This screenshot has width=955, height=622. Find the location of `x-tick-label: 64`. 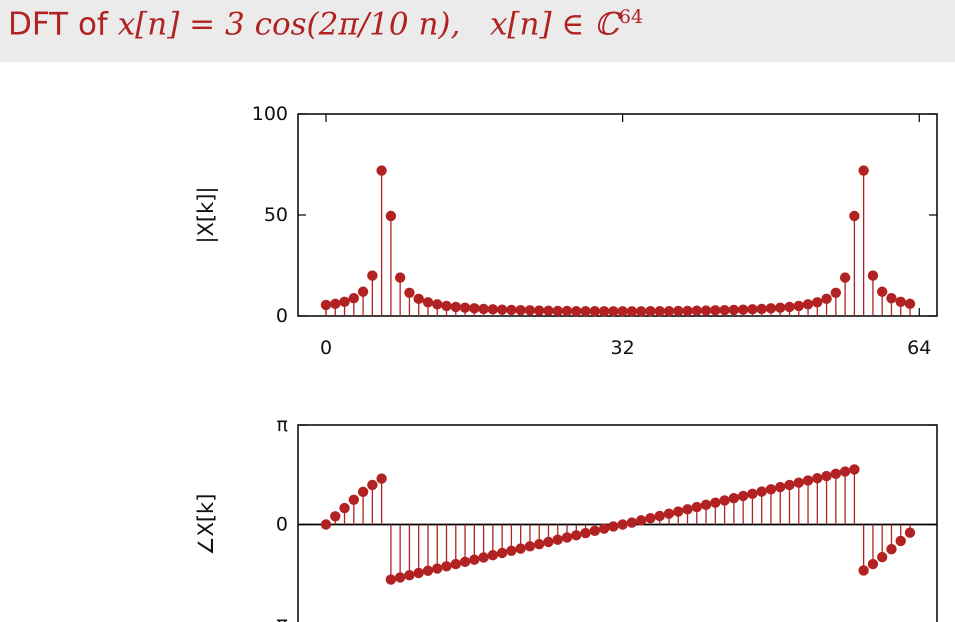

x-tick-label: 64 is located at coordinates (919, 348).